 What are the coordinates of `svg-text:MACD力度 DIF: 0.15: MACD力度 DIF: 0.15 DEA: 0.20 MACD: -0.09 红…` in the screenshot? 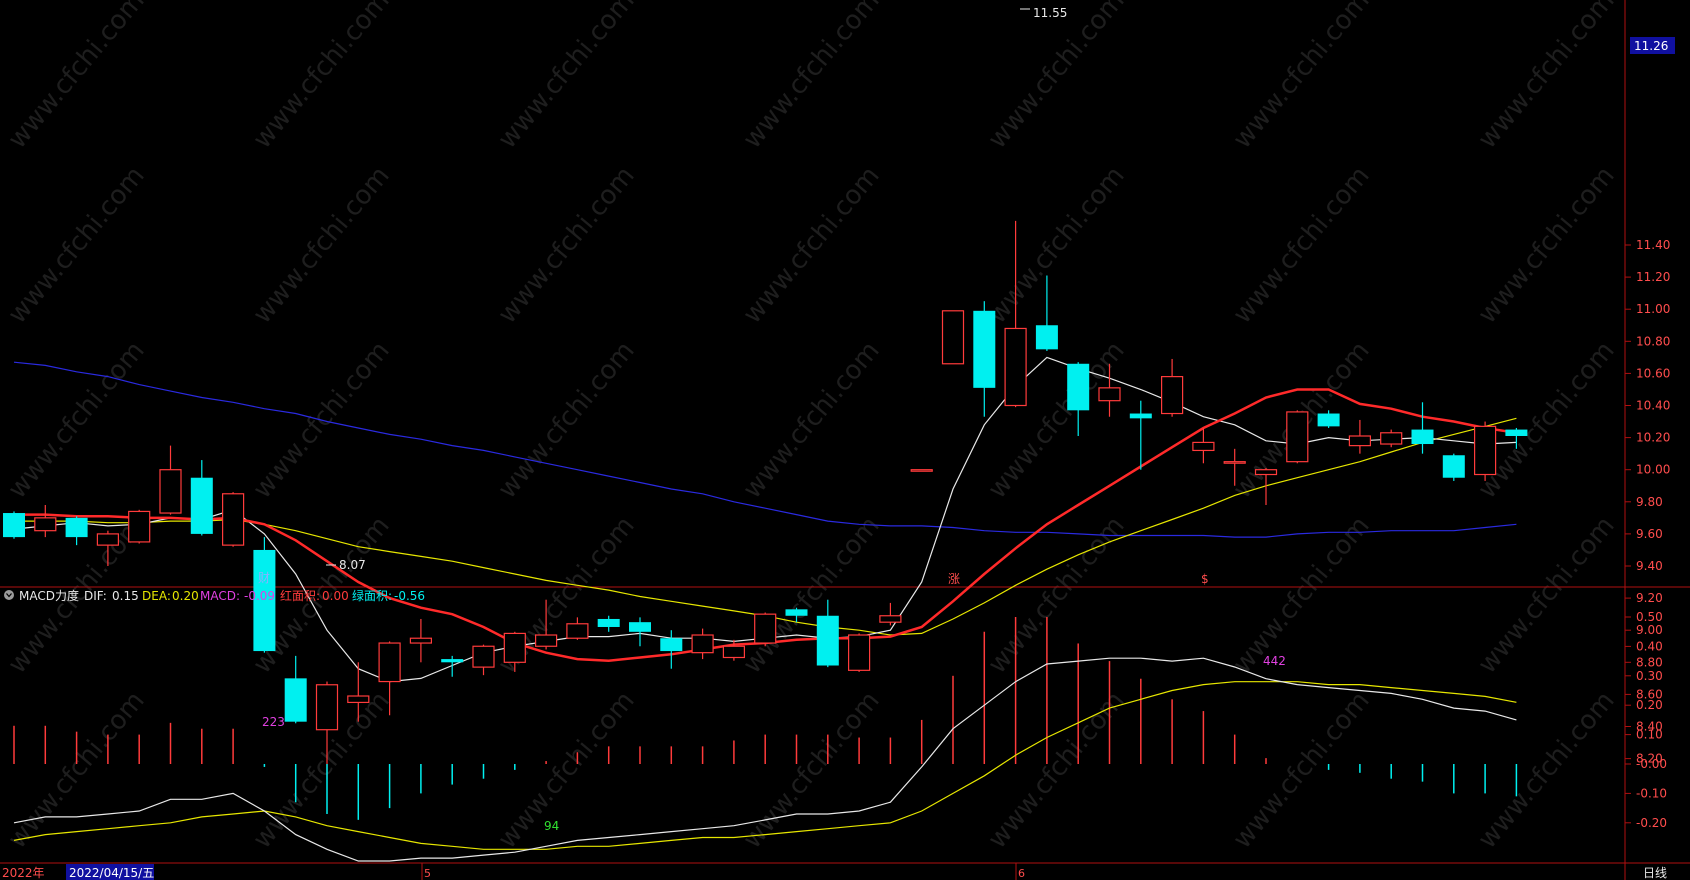 It's located at (222, 595).